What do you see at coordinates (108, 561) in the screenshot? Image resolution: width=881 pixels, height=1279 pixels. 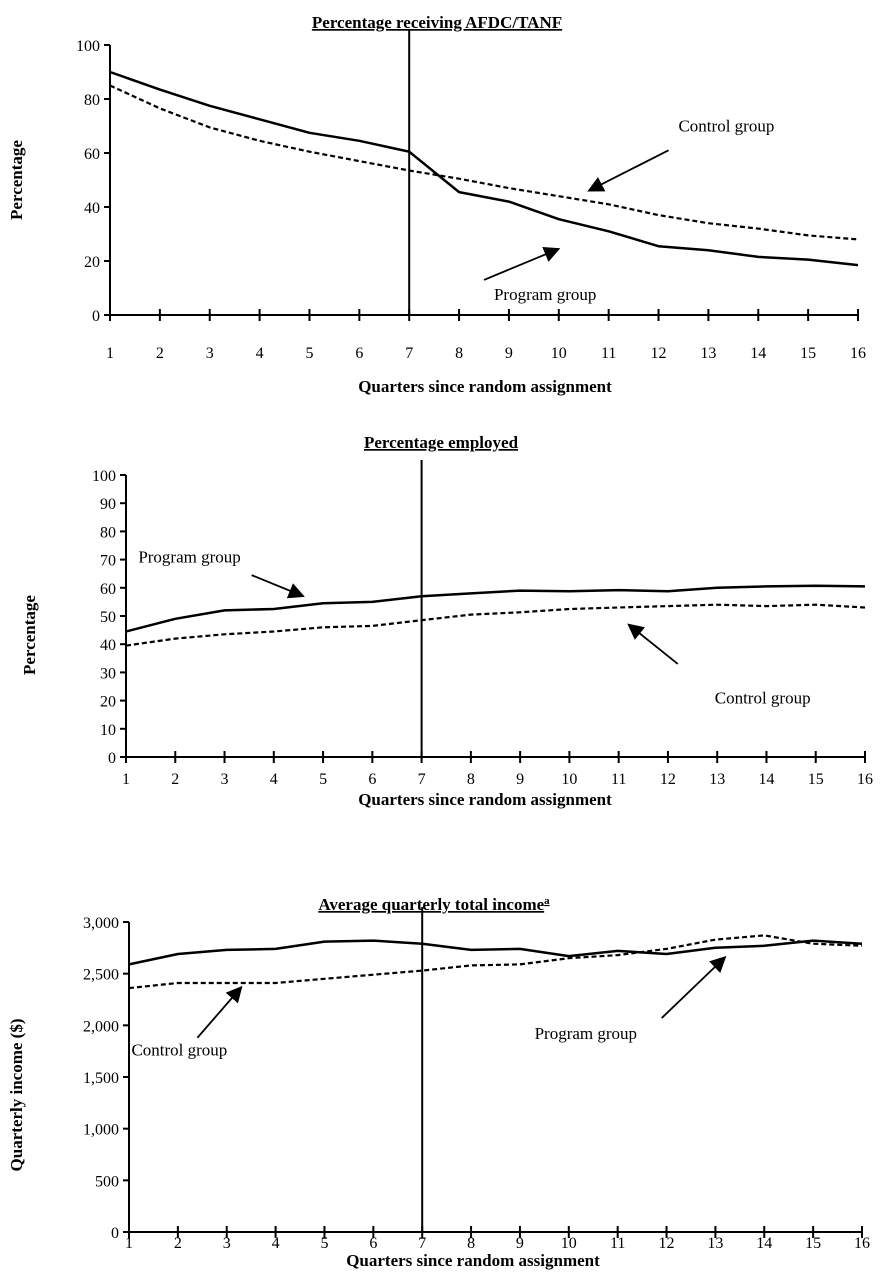 I see `y-tick-label: 70` at bounding box center [108, 561].